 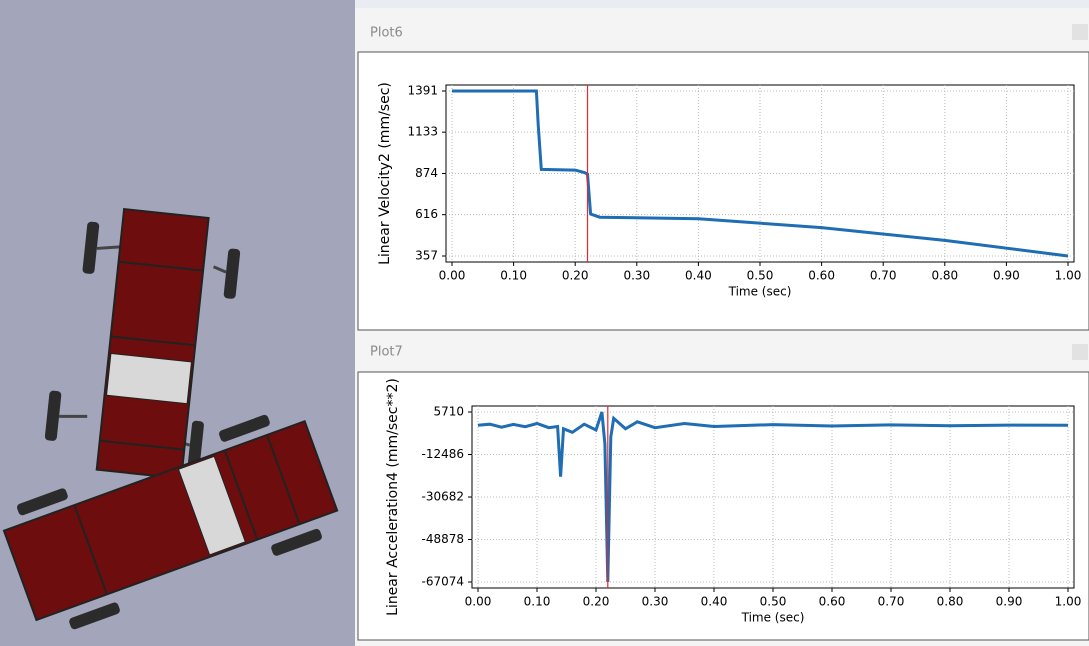 I want to click on series-line, so click(x=773, y=497).